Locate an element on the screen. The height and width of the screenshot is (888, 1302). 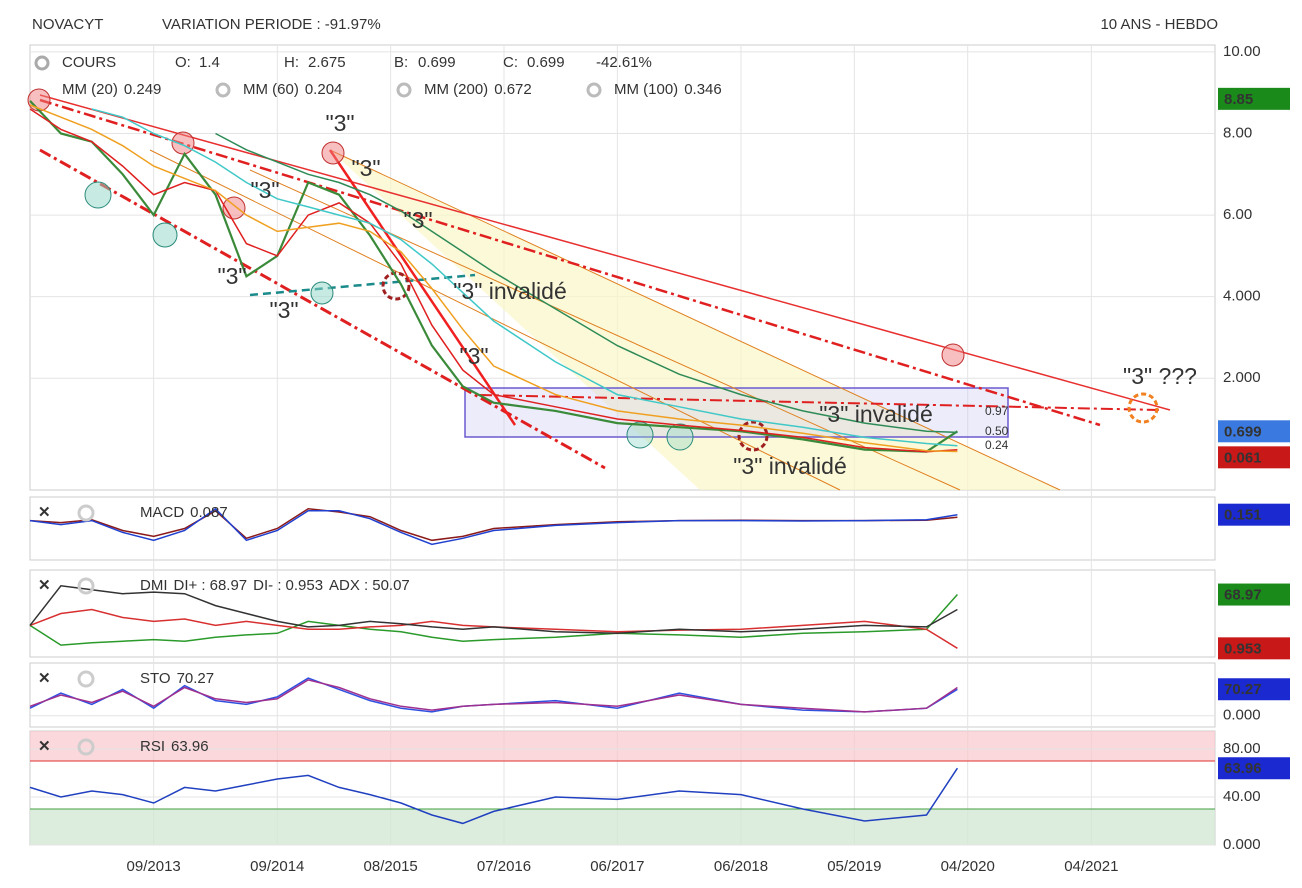
legend-label: DI+ : is located at coordinates (190, 585).